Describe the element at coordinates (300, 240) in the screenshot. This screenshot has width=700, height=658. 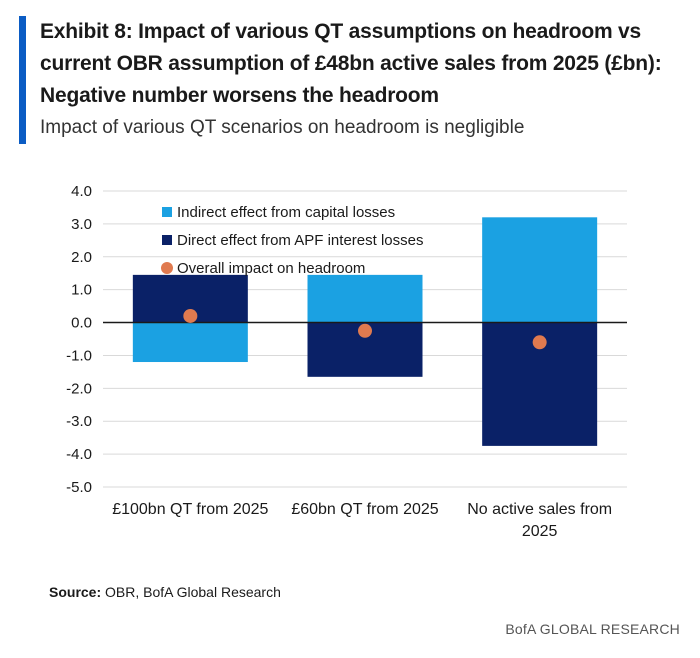
I see `legend-label: Direct effect from APF interest losses` at that location.